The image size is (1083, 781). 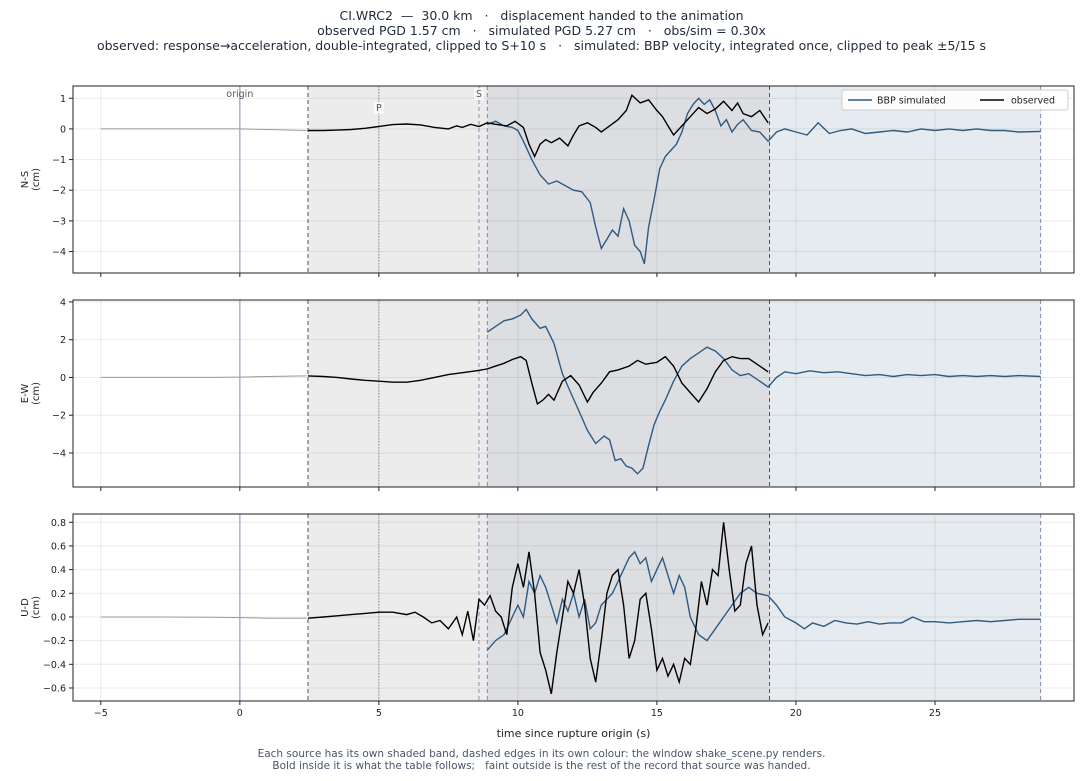 What do you see at coordinates (518, 713) in the screenshot?
I see `x-tick-label: 10` at bounding box center [518, 713].